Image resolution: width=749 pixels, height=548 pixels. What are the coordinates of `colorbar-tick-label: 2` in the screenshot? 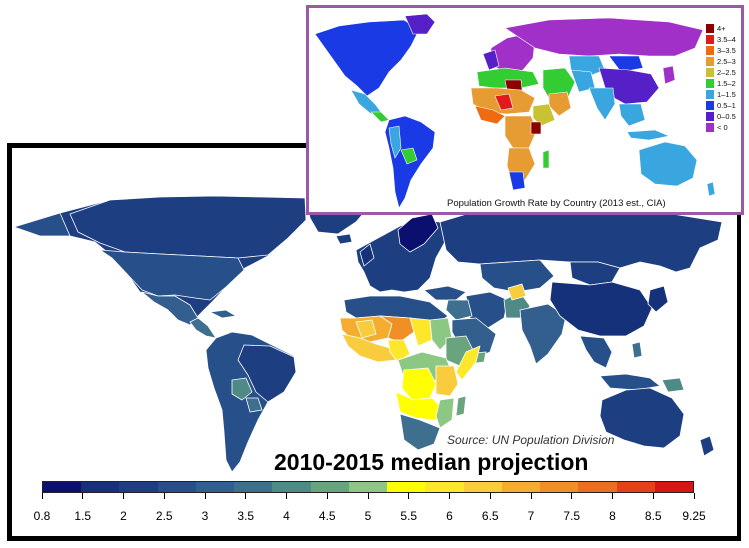 It's located at (123, 516).